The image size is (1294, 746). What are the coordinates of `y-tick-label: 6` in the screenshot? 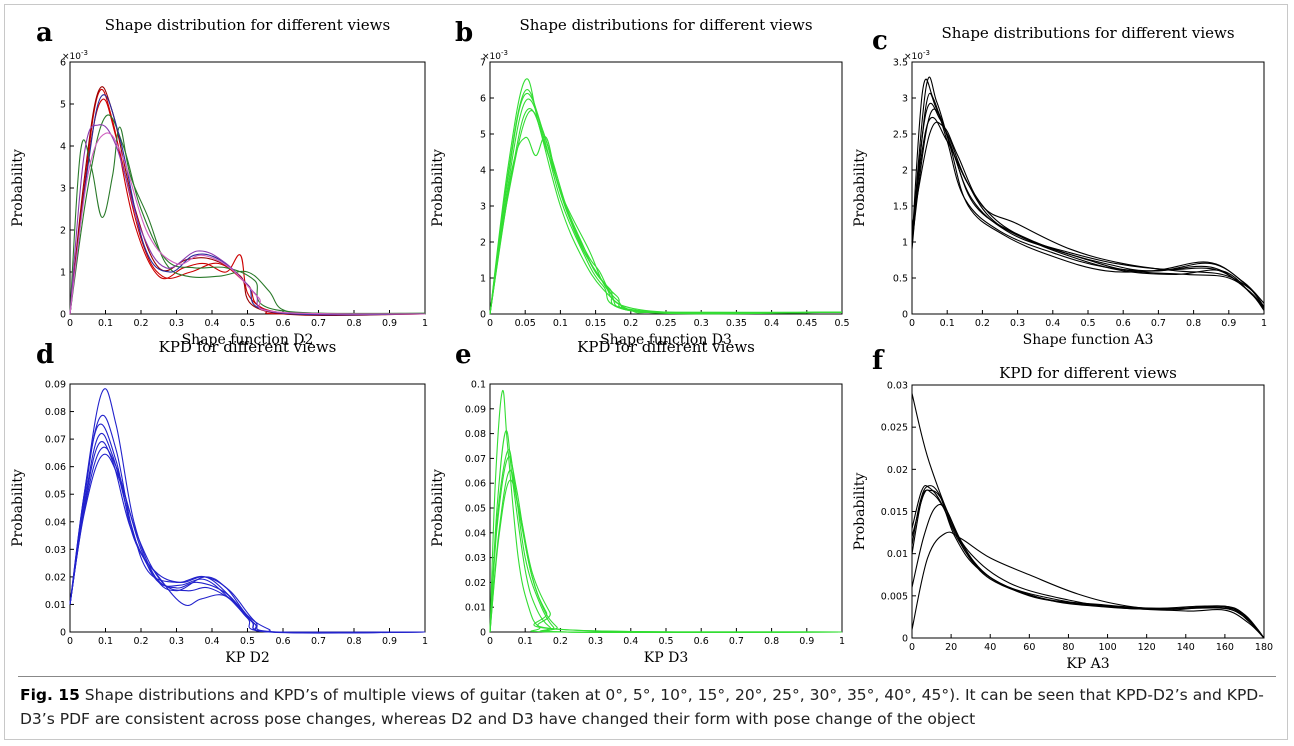 It's located at (63, 63).